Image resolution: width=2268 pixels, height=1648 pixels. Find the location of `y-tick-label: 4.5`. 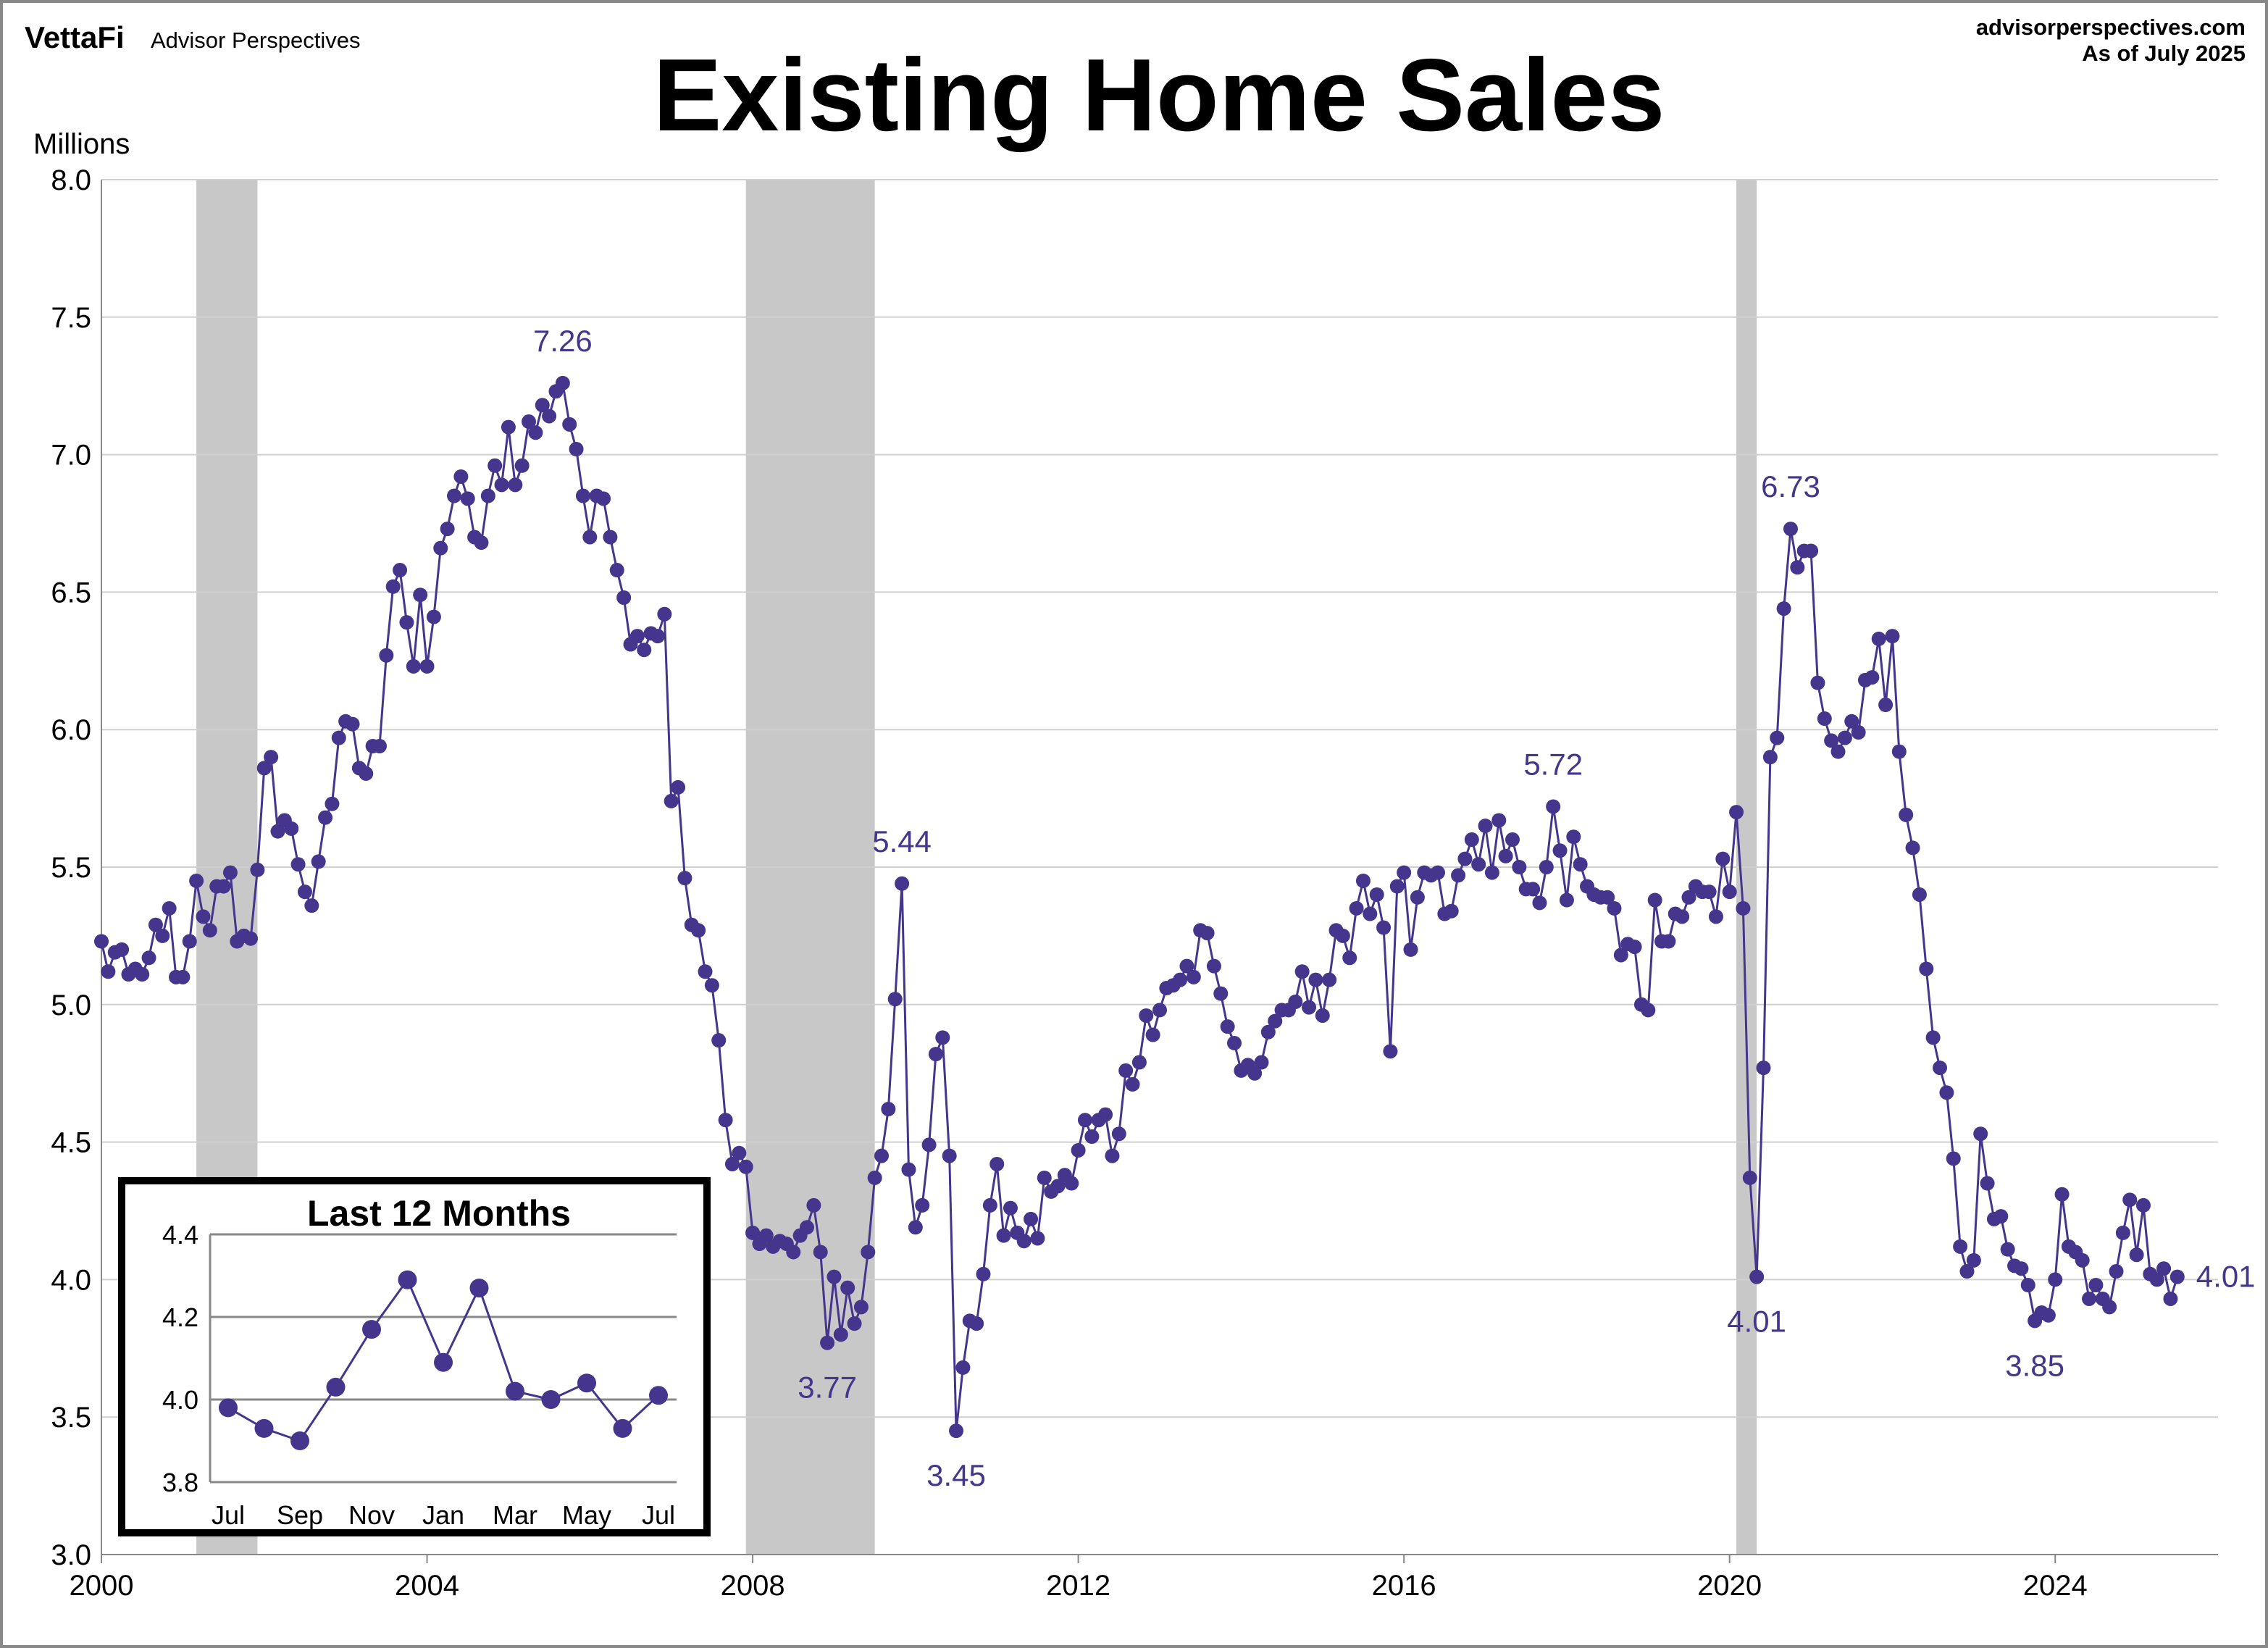

y-tick-label: 4.5 is located at coordinates (71, 1143).